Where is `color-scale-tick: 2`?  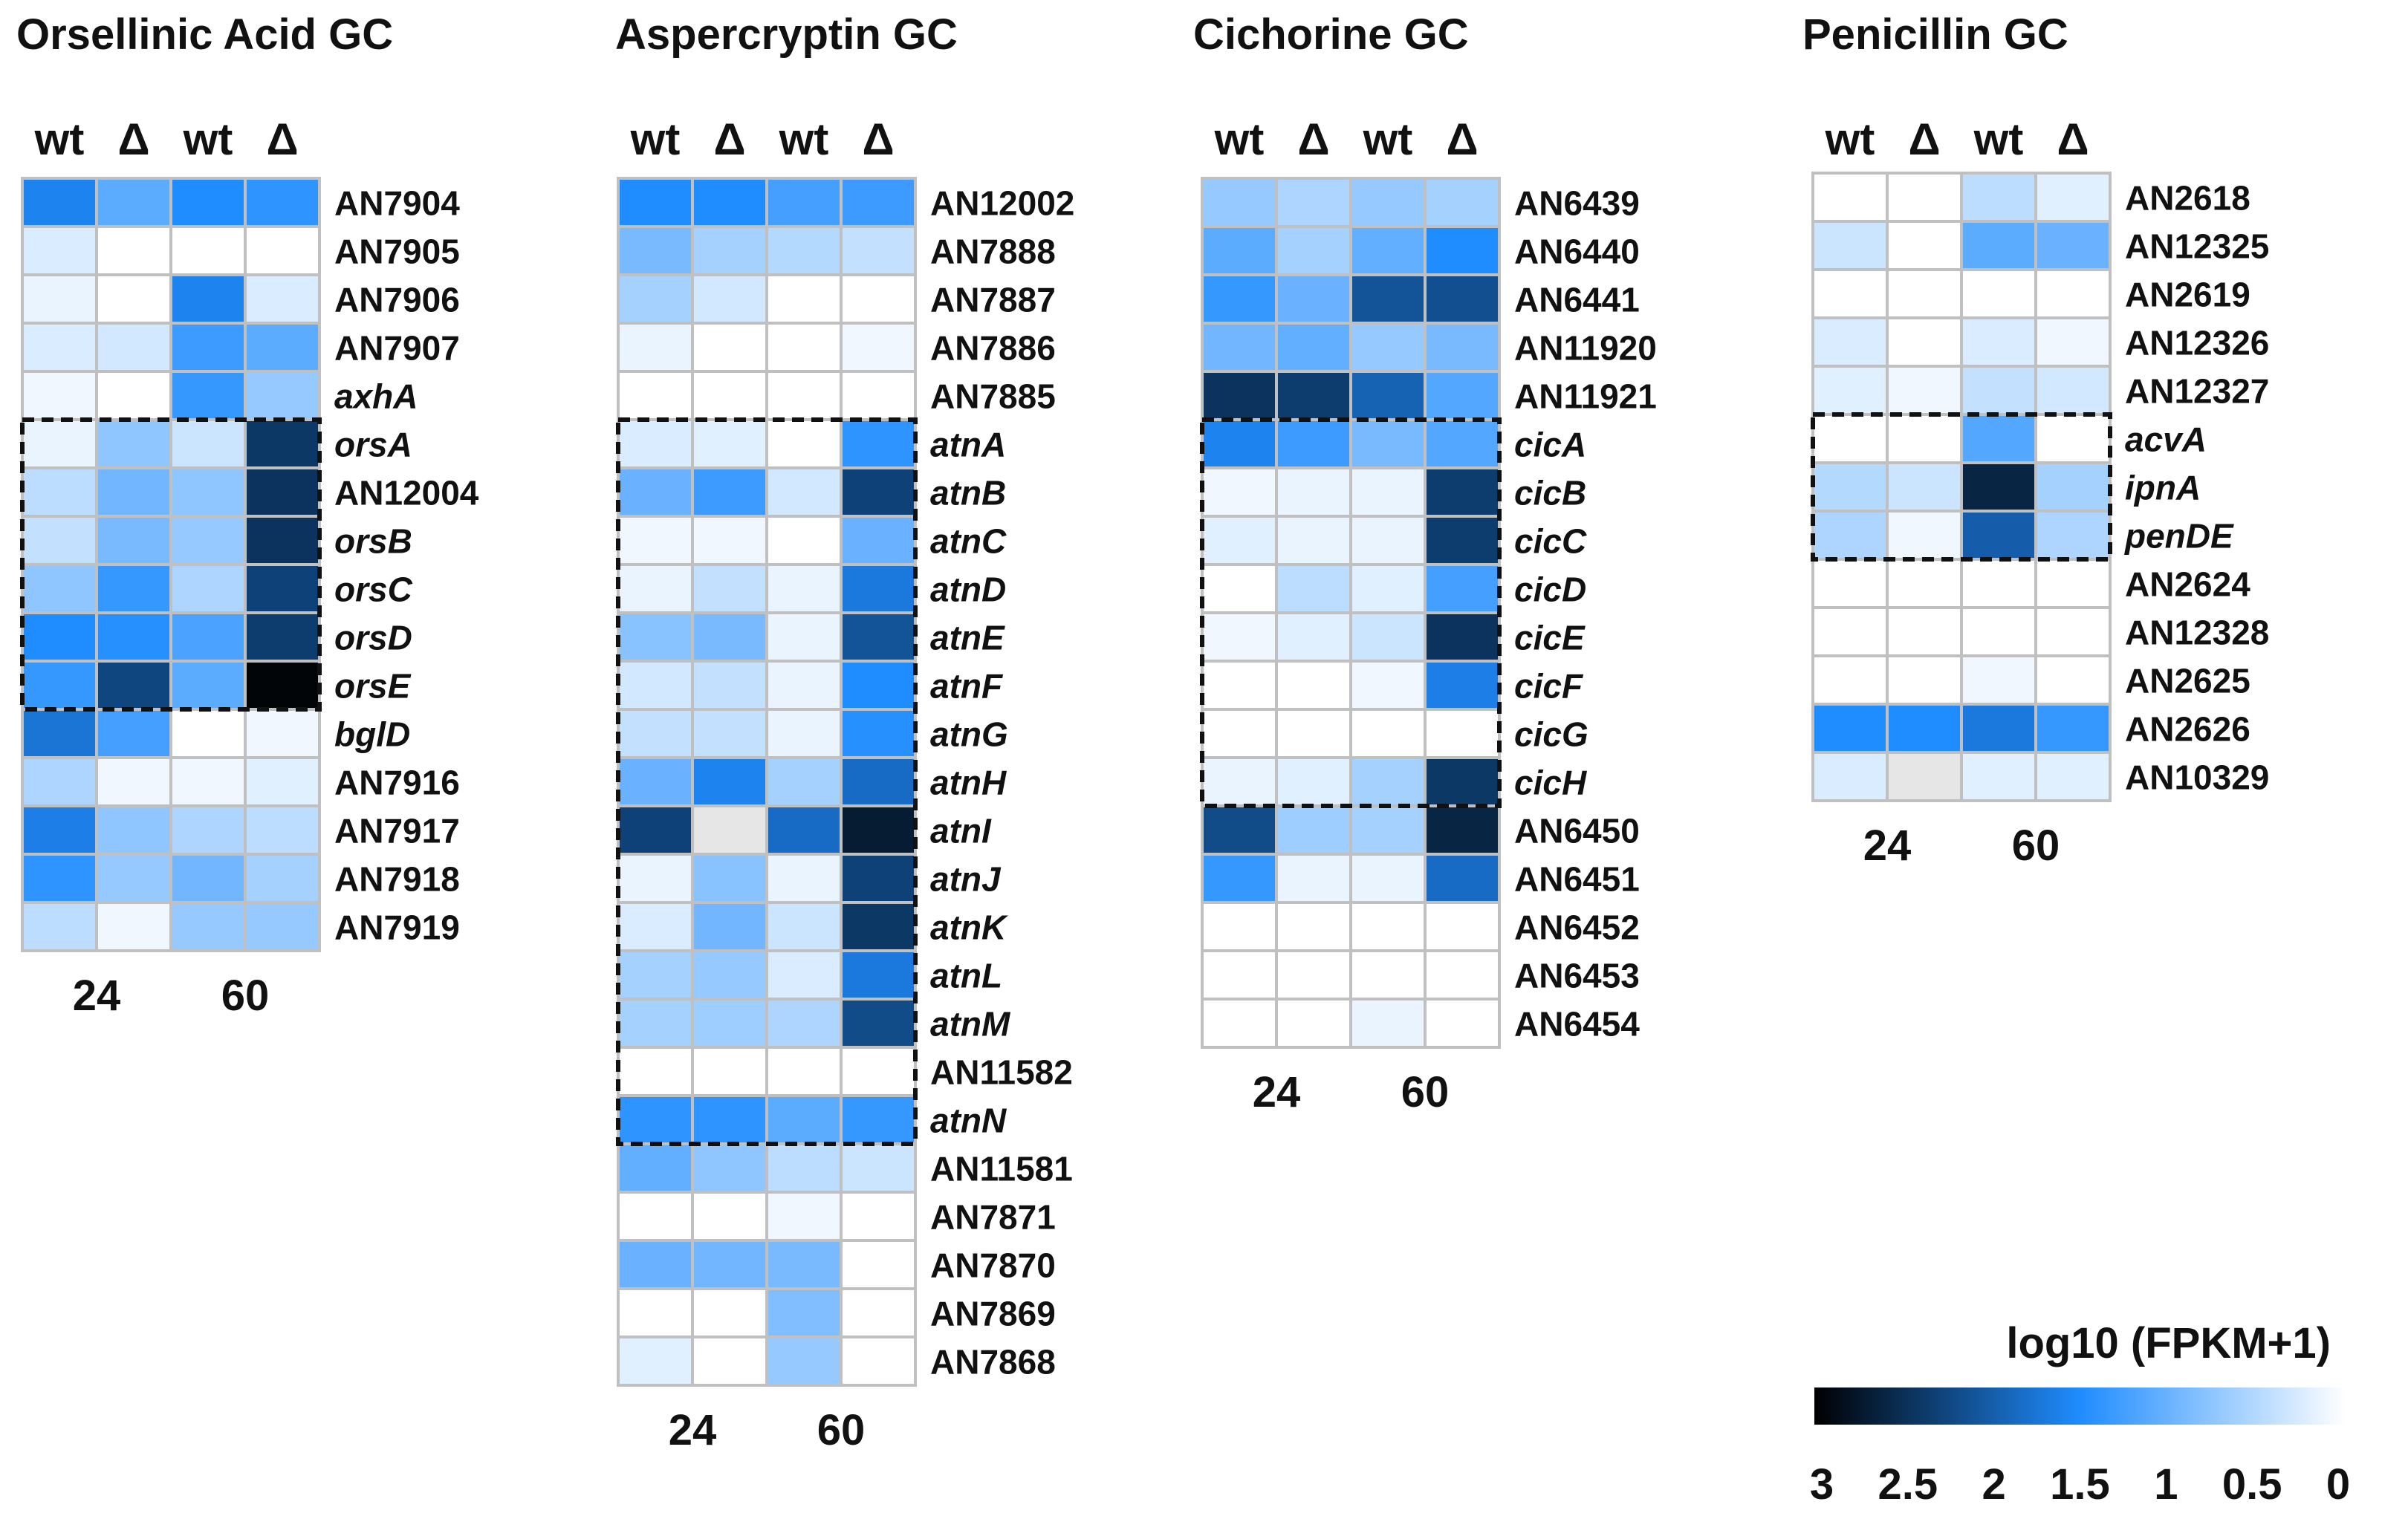 color-scale-tick: 2 is located at coordinates (1994, 1484).